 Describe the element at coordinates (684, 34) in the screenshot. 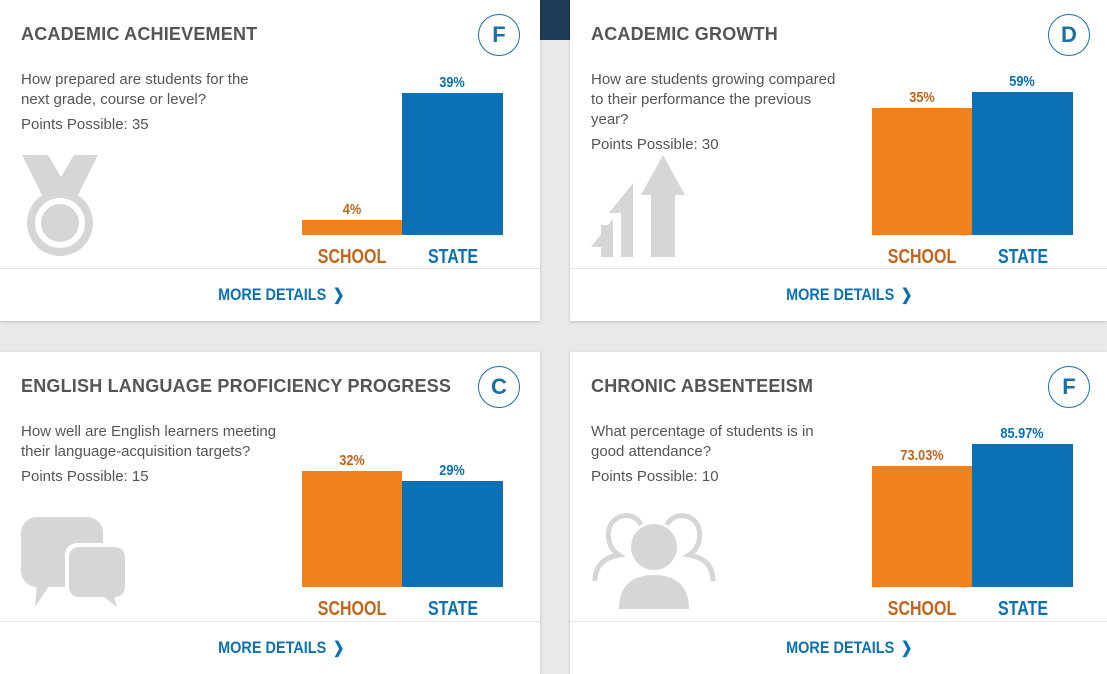

I see `card-title: ACADEMIC GROWTH` at that location.